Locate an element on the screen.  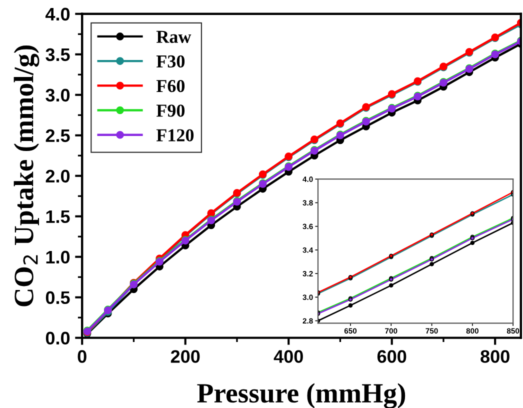
y-tick-label: 3.5 is located at coordinates (58, 55).